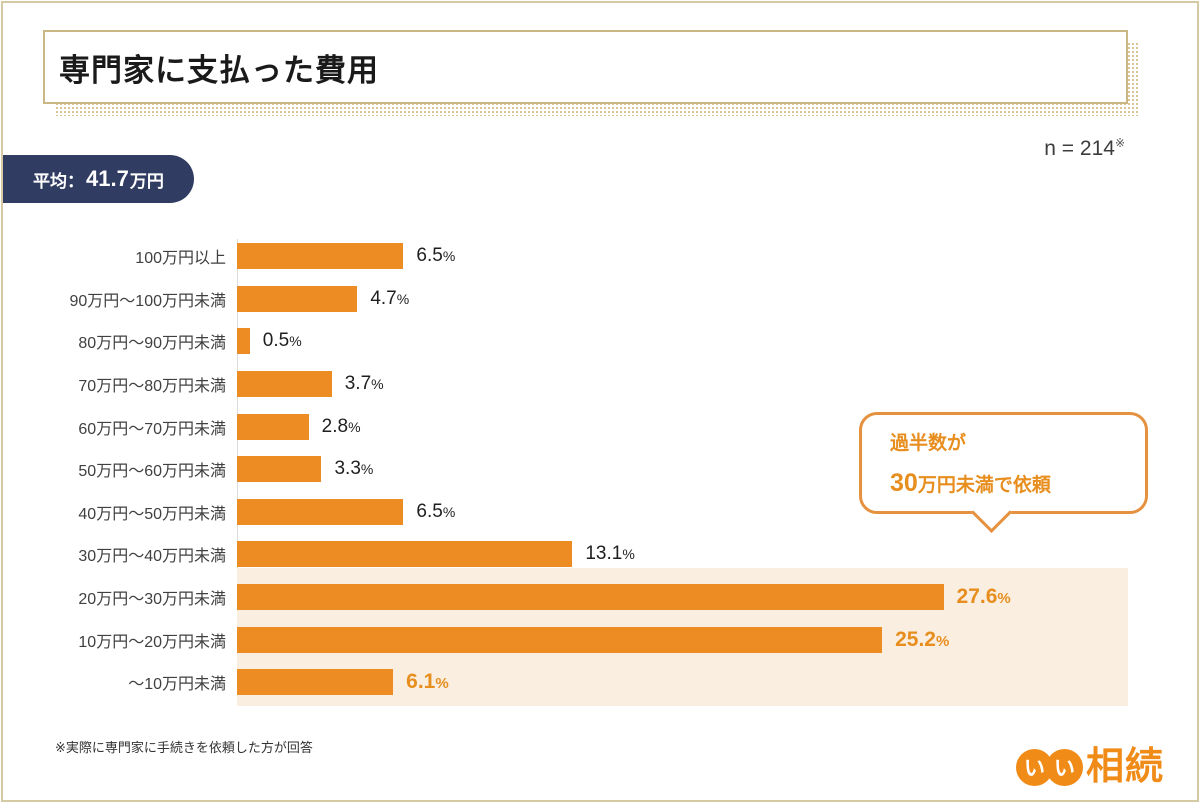 This screenshot has width=1200, height=803. What do you see at coordinates (682, 426) in the screenshot?
I see `bar-area: 2.8%` at bounding box center [682, 426].